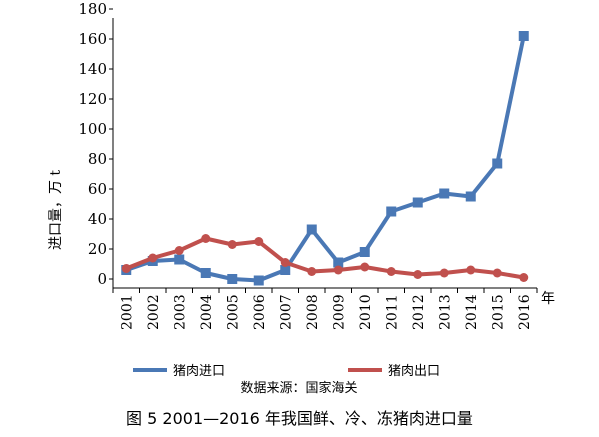 This screenshot has height=437, width=599. I want to click on x-tick-label: 2011, so click(392, 312).